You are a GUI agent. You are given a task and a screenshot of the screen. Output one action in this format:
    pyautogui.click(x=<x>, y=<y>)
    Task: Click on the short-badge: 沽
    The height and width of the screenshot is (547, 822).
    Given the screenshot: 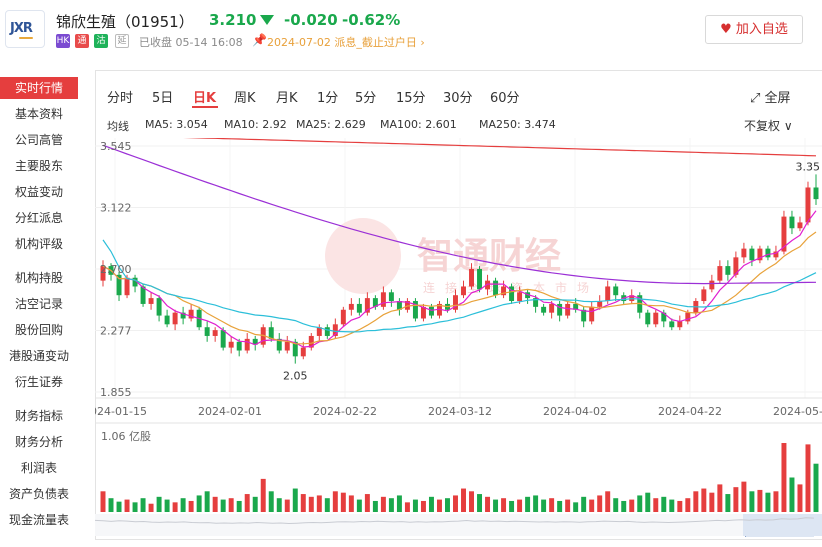 What is the action you would take?
    pyautogui.click(x=101, y=41)
    